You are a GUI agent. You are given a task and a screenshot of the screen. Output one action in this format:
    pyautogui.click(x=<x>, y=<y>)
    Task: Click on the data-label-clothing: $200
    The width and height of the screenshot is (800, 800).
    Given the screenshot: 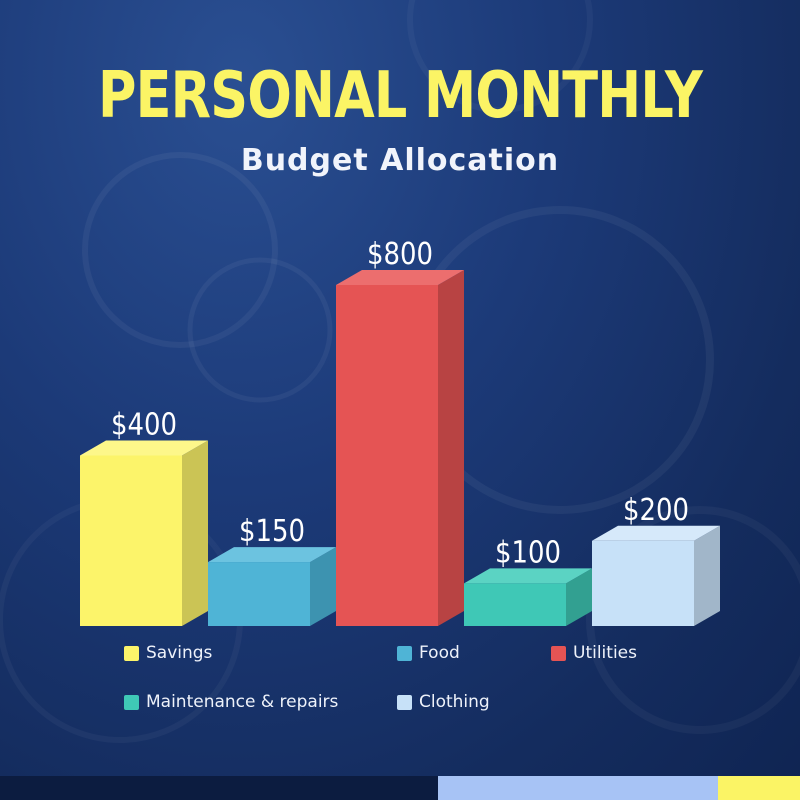 What is the action you would take?
    pyautogui.click(x=656, y=510)
    